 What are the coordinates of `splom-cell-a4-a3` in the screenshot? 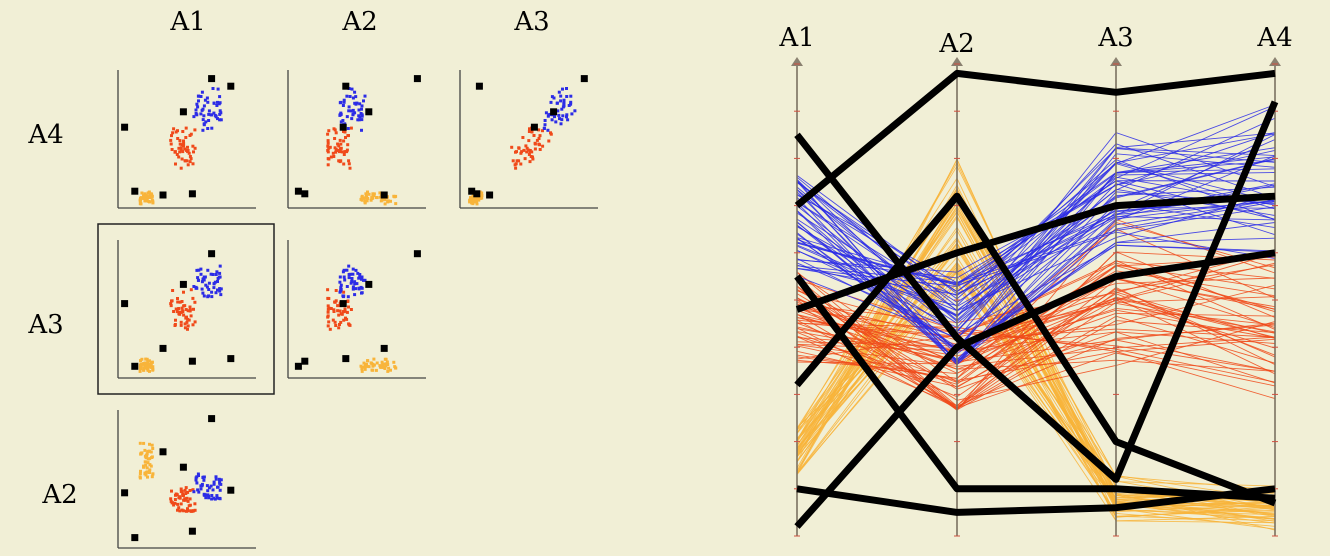 It's located at (528, 139).